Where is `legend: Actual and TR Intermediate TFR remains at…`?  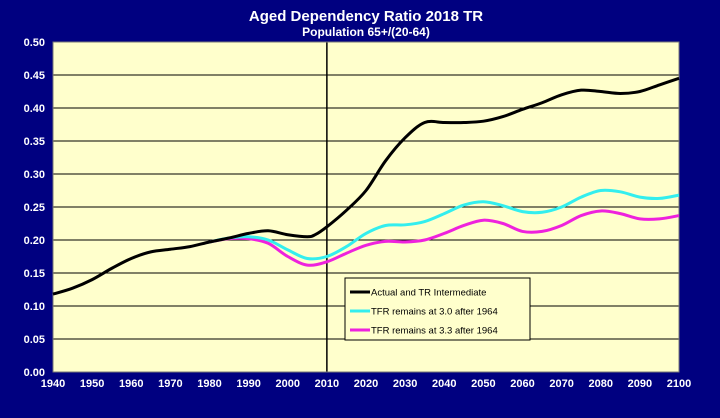
legend: Actual and TR Intermediate TFR remains at… is located at coordinates (437, 309).